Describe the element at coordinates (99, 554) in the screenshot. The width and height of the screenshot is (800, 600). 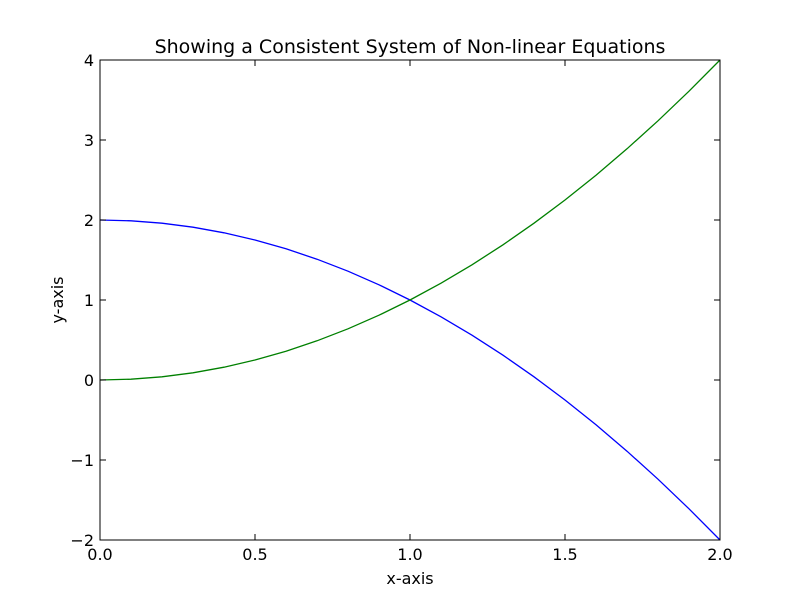
I see `x-tick-label: 0.0` at that location.